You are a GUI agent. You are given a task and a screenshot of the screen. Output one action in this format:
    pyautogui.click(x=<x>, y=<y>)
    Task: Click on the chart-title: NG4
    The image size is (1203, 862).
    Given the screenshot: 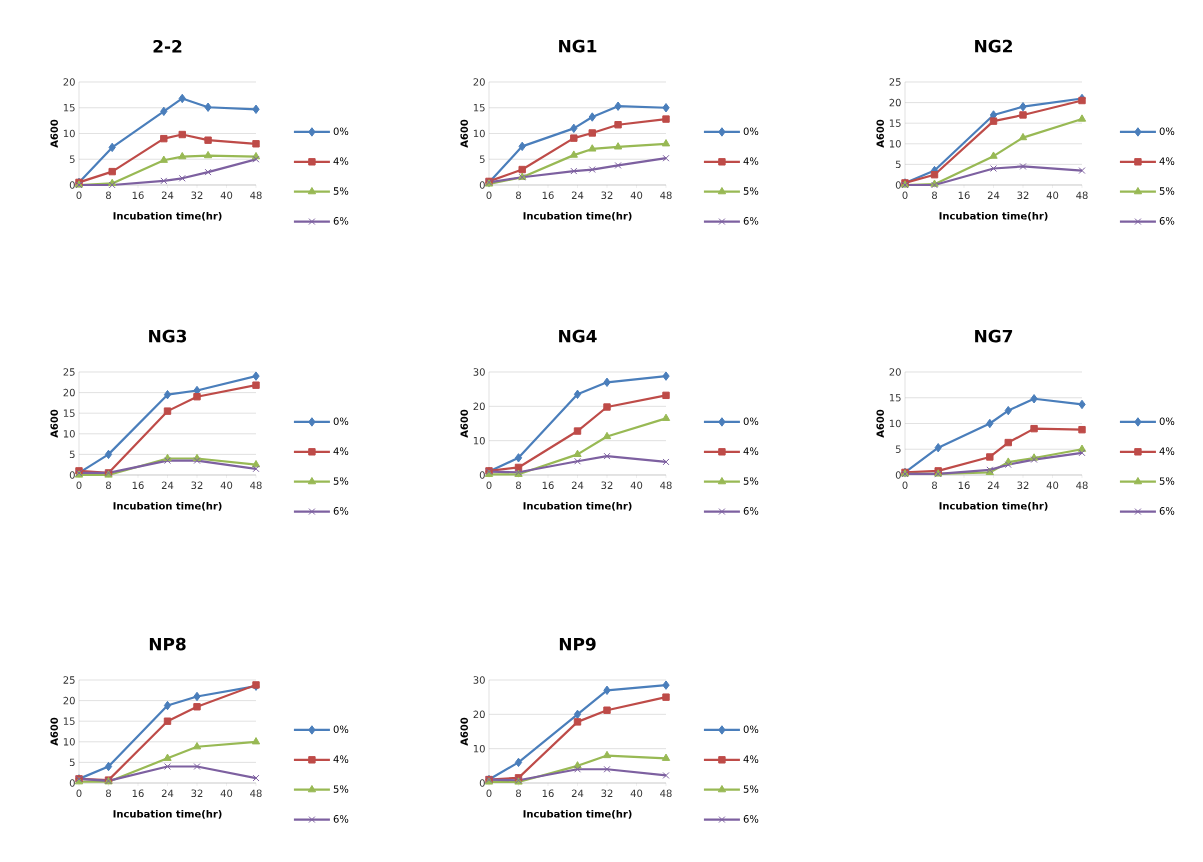 What is the action you would take?
    pyautogui.click(x=578, y=336)
    